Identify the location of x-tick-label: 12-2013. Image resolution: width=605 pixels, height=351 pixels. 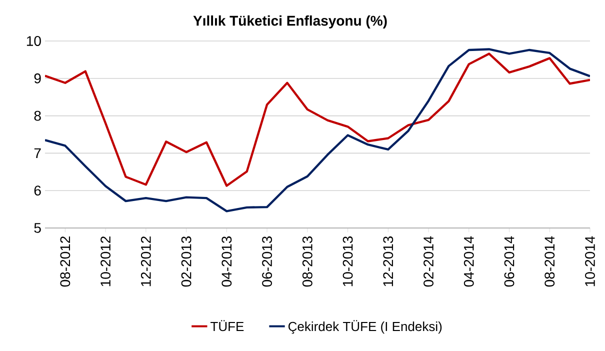
(388, 261).